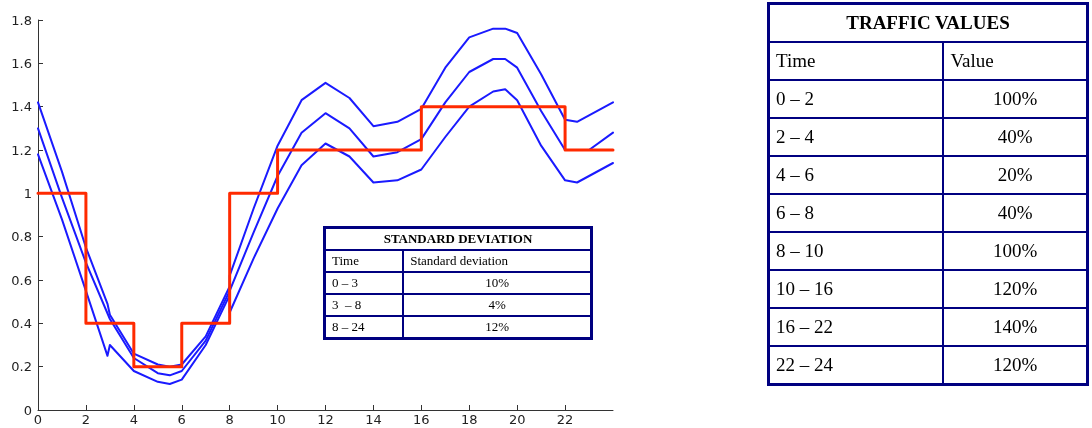 The image size is (1092, 428). Describe the element at coordinates (21, 280) in the screenshot. I see `y-tick-label: 0.6` at that location.